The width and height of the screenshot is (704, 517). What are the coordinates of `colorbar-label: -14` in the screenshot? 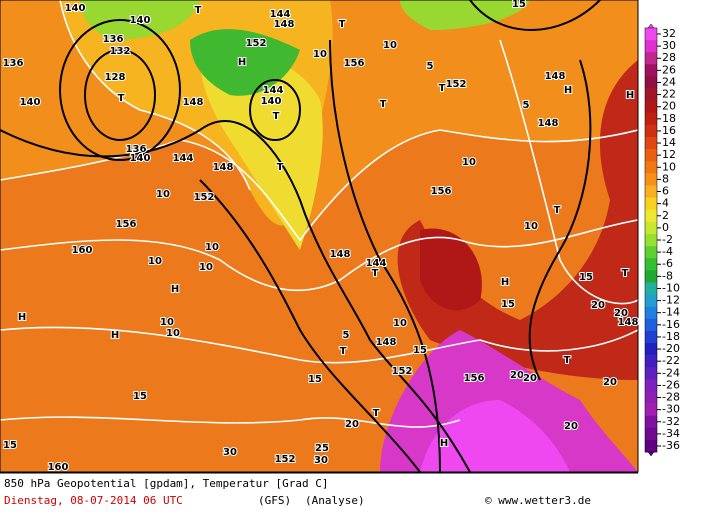 It's located at (671, 312).